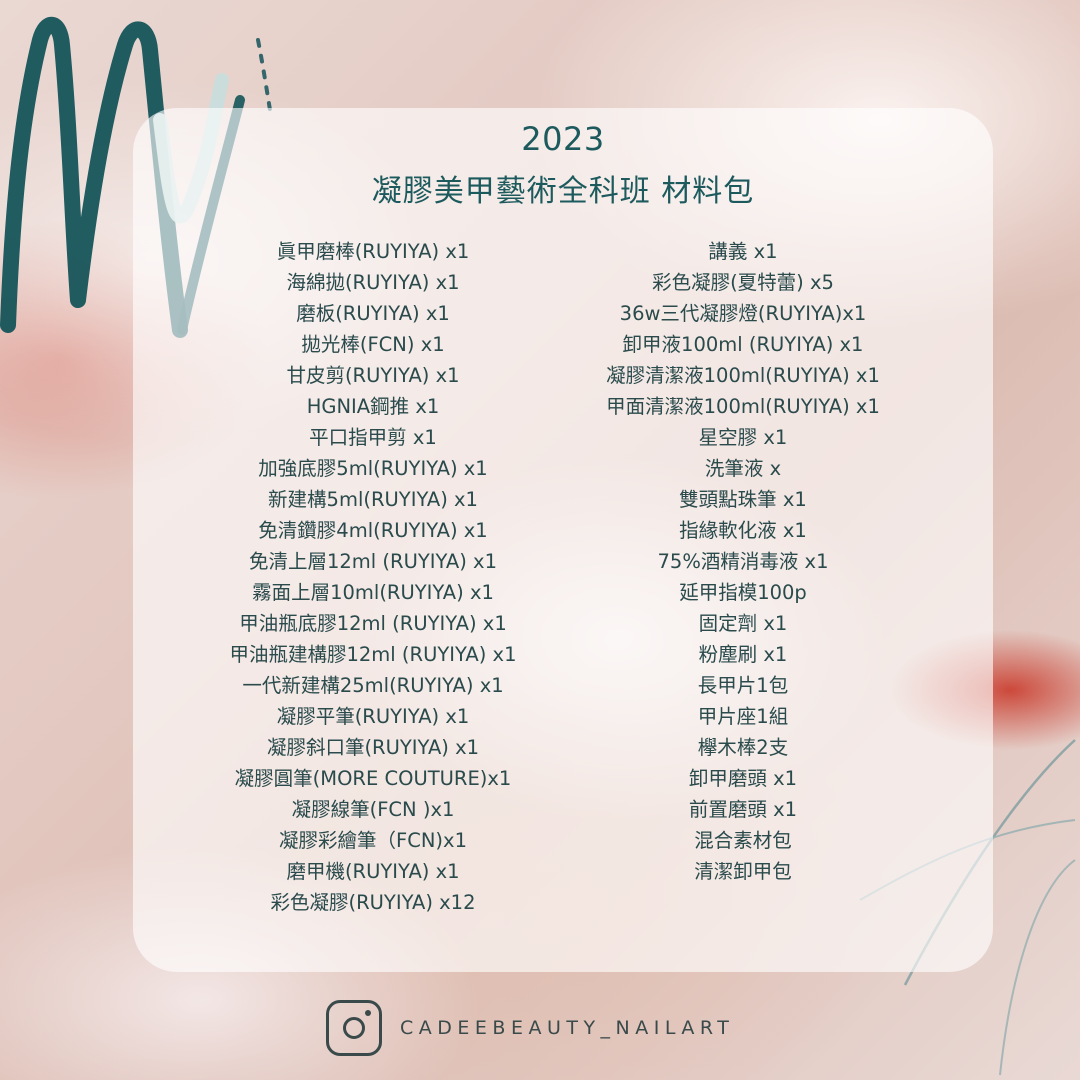  I want to click on list-item: 一代新建構25ml(RUYIYA) x1, so click(373, 685).